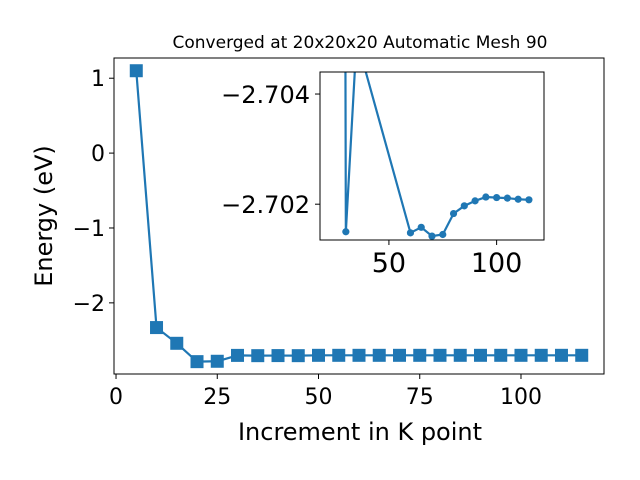 The height and width of the screenshot is (480, 640). I want to click on inset-y-tick-label: −2.702, so click(265, 205).